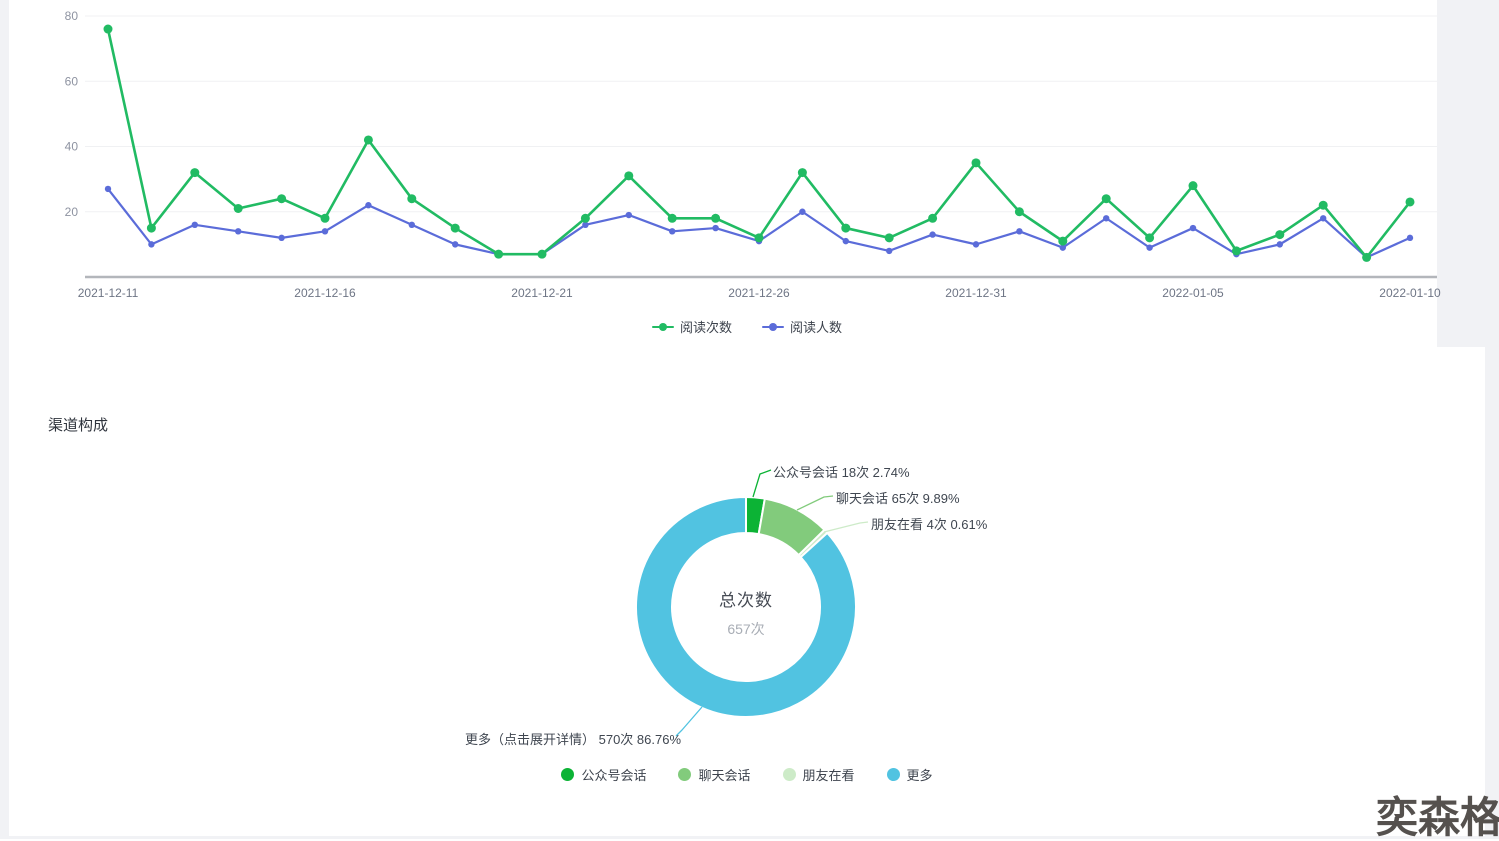  I want to click on legend-item-read-count: 阅读次数, so click(691, 326).